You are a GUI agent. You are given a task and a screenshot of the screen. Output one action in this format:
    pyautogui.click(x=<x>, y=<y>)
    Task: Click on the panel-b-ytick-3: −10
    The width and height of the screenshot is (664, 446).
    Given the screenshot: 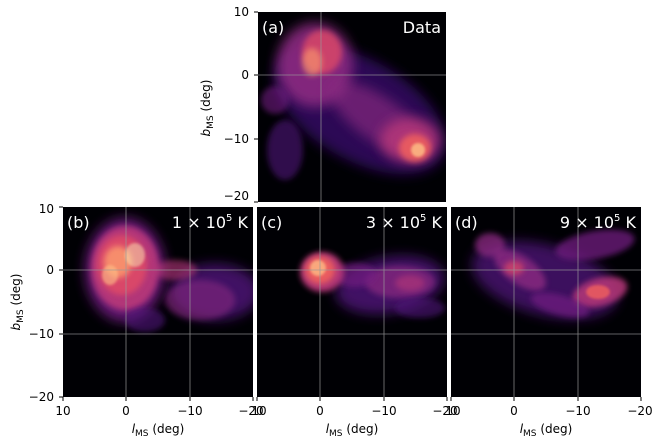 What is the action you would take?
    pyautogui.click(x=41, y=334)
    